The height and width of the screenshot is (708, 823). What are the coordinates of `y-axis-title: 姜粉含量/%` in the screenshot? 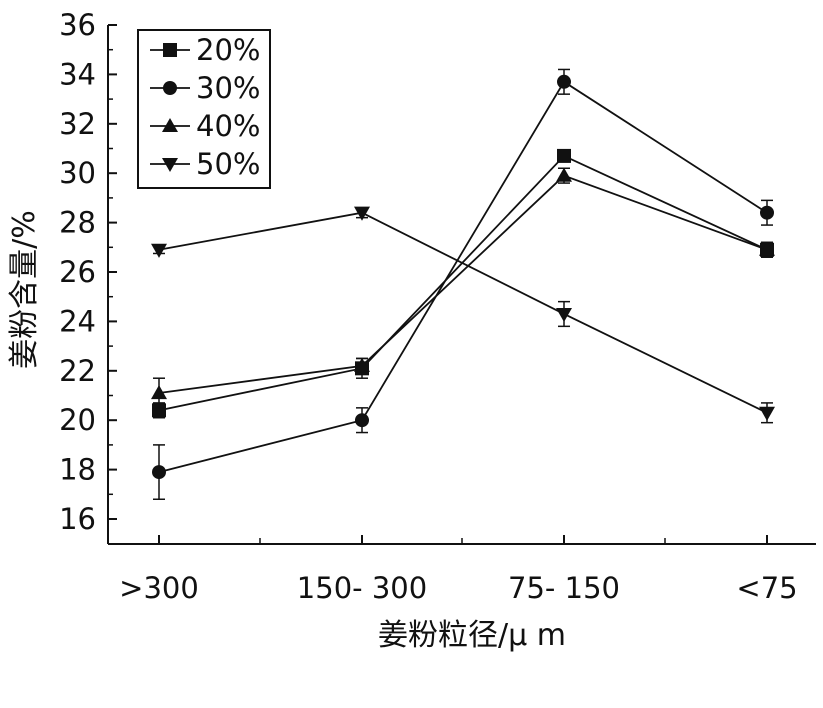 It's located at (24, 289).